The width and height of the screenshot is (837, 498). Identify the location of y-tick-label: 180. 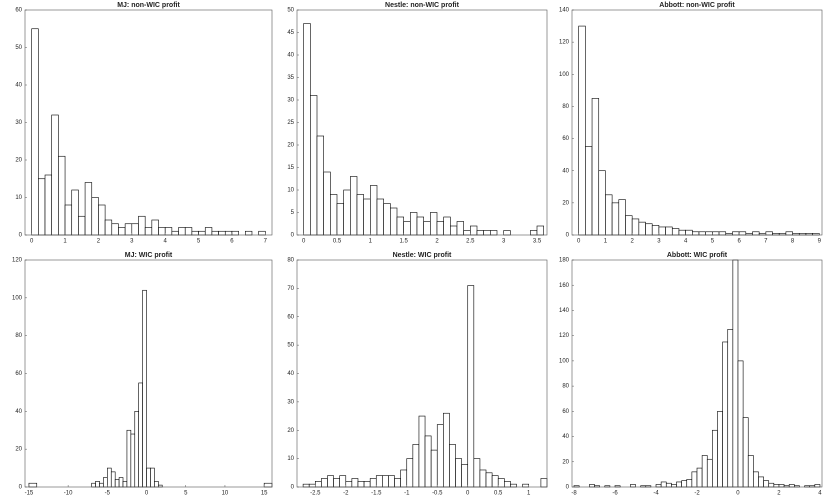
(564, 261).